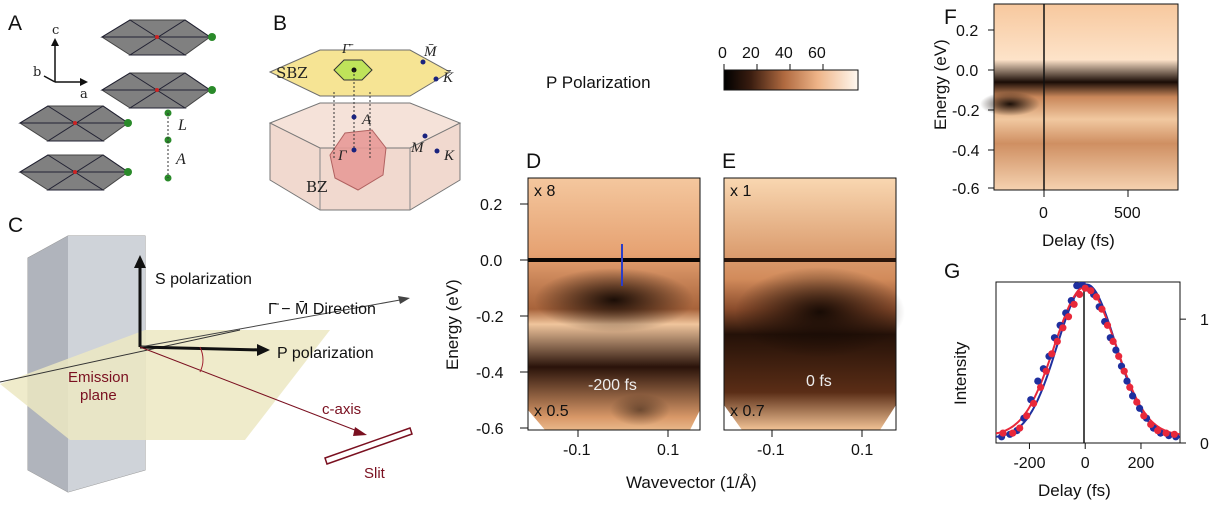  I want to click on k-bar-label: K̄, so click(448, 78).